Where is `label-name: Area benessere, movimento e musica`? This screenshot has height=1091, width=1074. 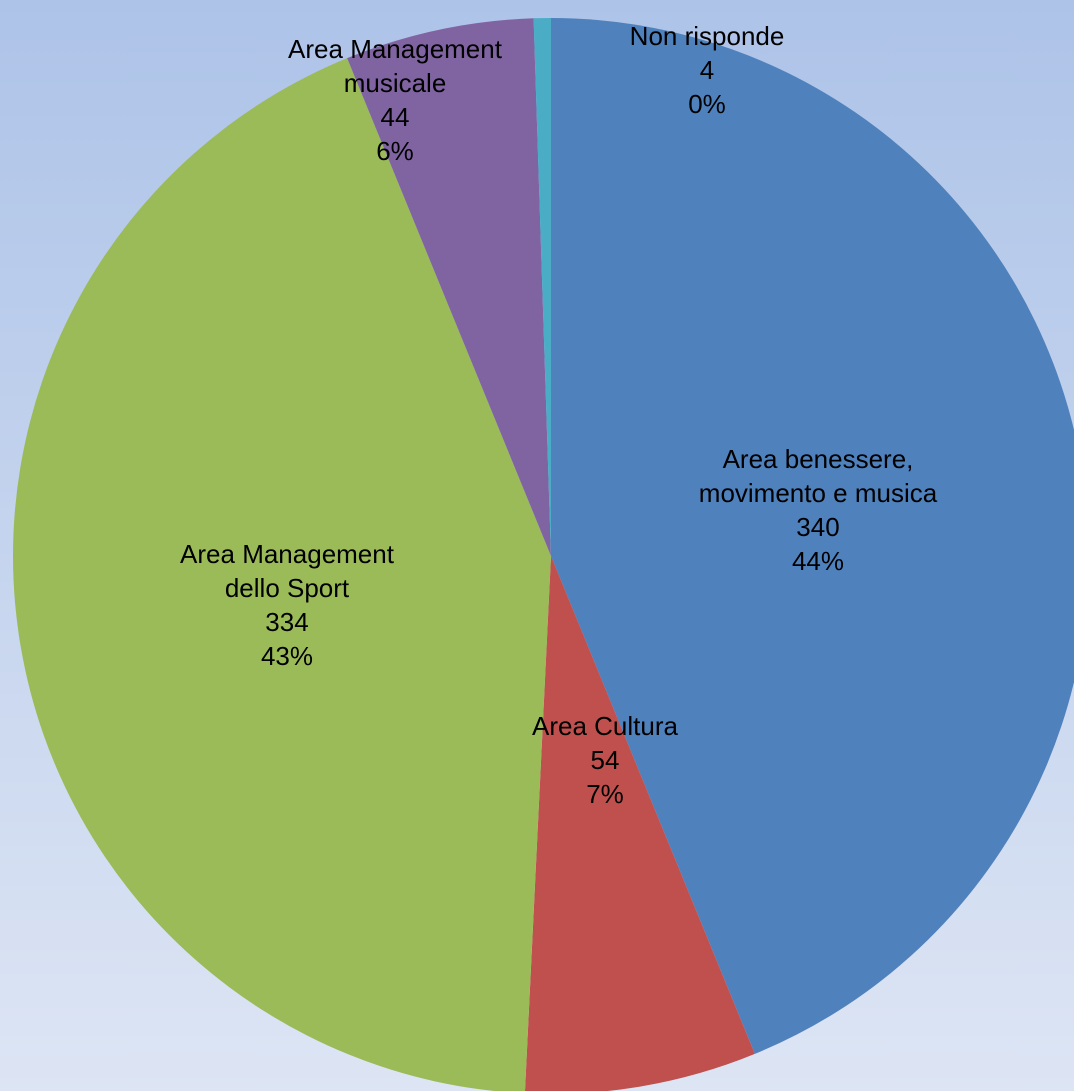
label-name: Area benessere, movimento e musica is located at coordinates (818, 476).